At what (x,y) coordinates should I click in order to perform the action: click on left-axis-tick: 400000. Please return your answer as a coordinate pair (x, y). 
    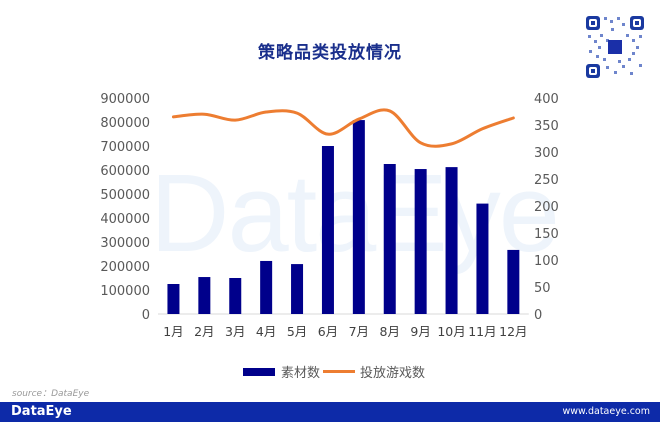
    Looking at the image, I should click on (125, 219).